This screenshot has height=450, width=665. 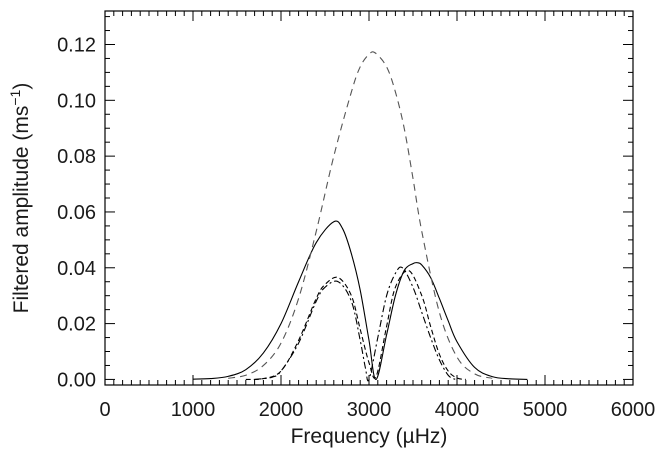 What do you see at coordinates (76, 157) in the screenshot?
I see `y-tick-label: 0.08` at bounding box center [76, 157].